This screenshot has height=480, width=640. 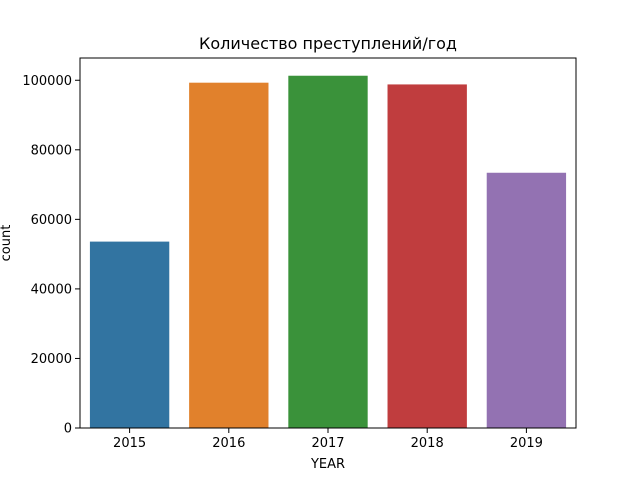 What do you see at coordinates (68, 429) in the screenshot?
I see `y-tick-label: 0` at bounding box center [68, 429].